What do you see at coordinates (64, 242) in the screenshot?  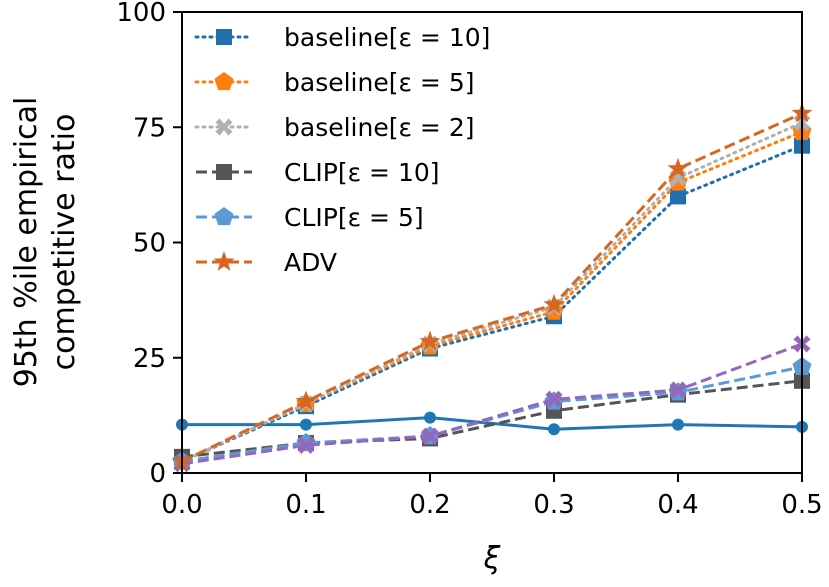 I see `y-axis-label-line-2: competitive ratio` at bounding box center [64, 242].